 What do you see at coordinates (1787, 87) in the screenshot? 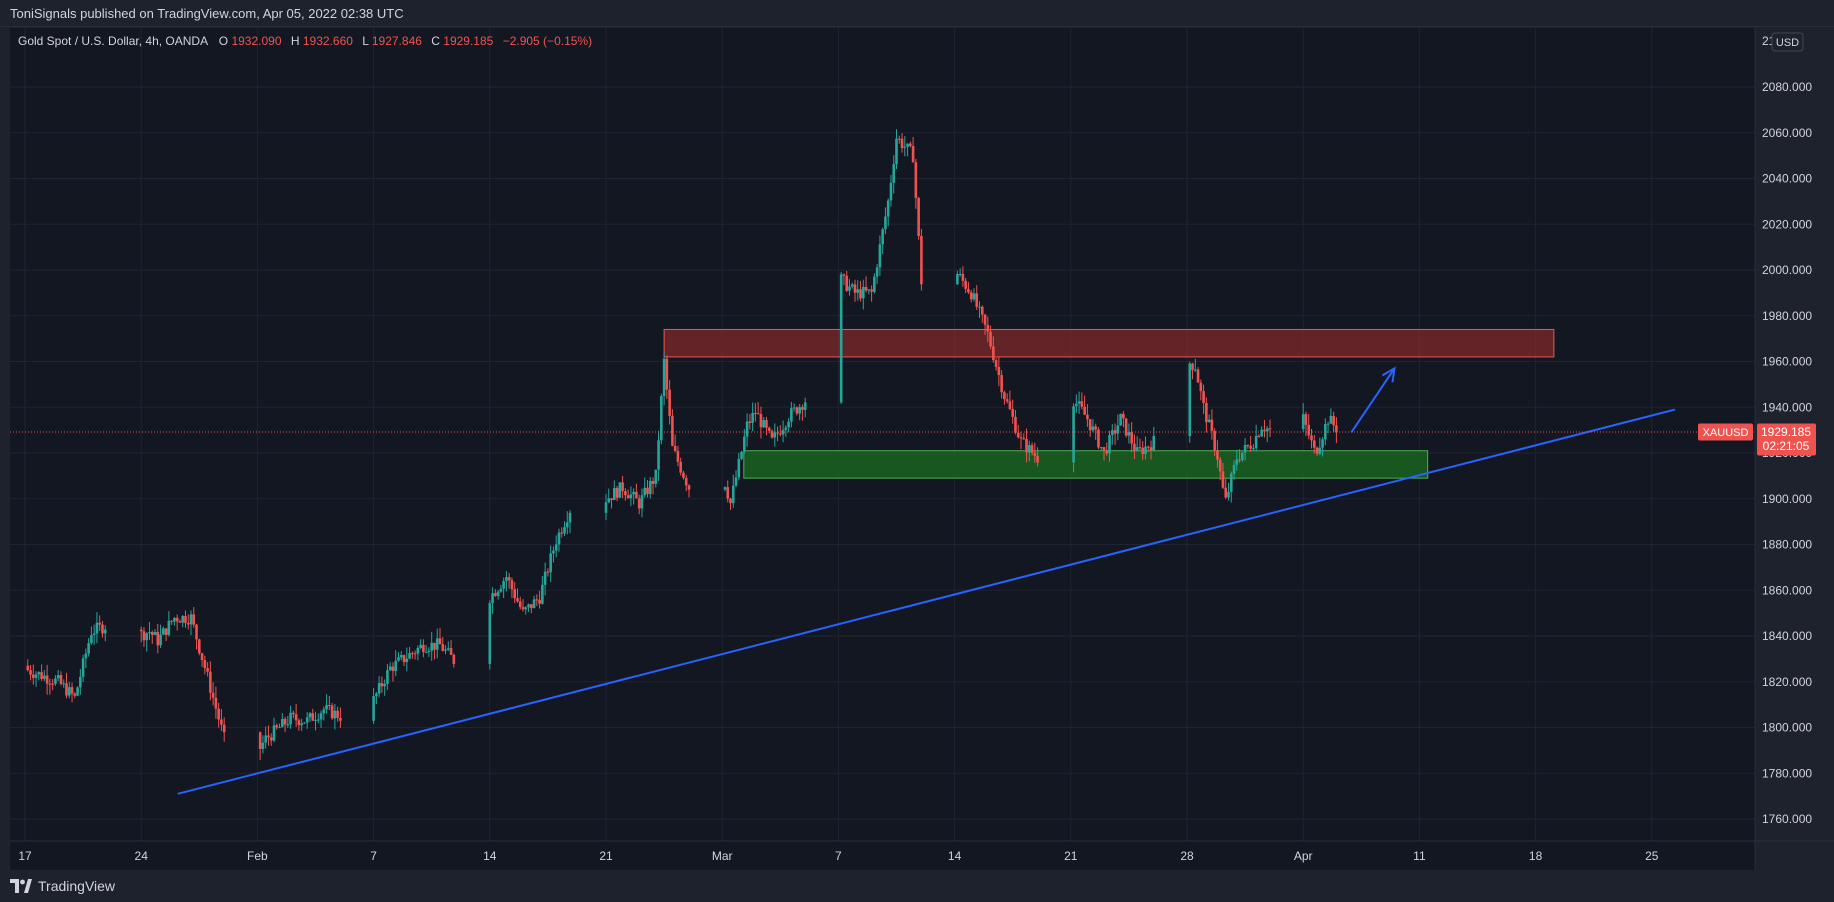
I see `price-tick-label: 2080.000` at bounding box center [1787, 87].